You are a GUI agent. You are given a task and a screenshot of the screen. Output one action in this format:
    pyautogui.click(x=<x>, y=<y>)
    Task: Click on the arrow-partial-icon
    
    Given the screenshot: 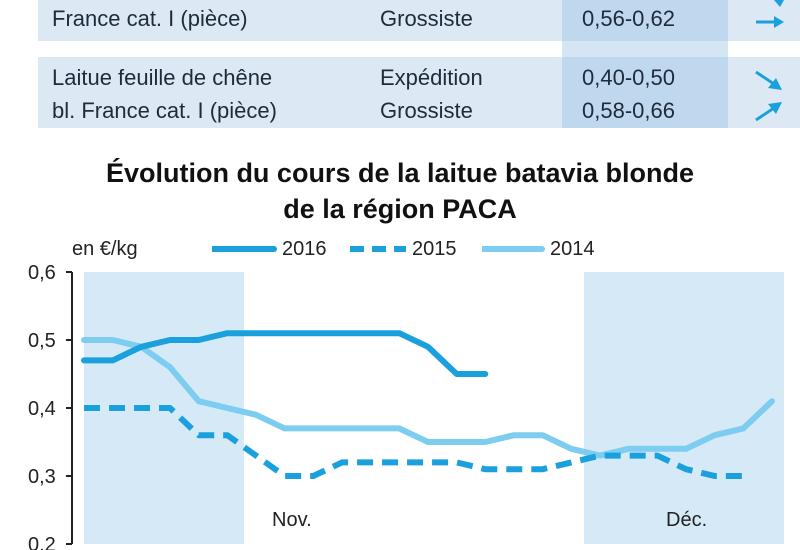 What is the action you would take?
    pyautogui.click(x=779, y=3)
    